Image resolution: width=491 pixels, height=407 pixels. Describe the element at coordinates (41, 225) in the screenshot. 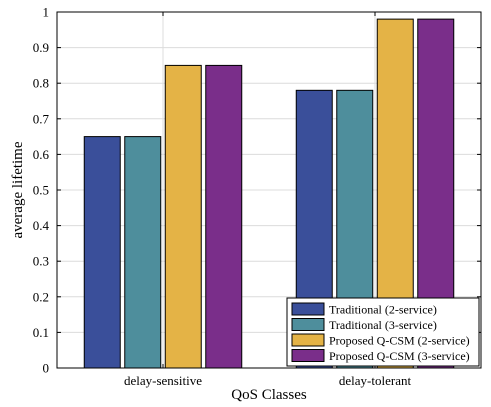

I see `y-tick-label: 0.4` at that location.